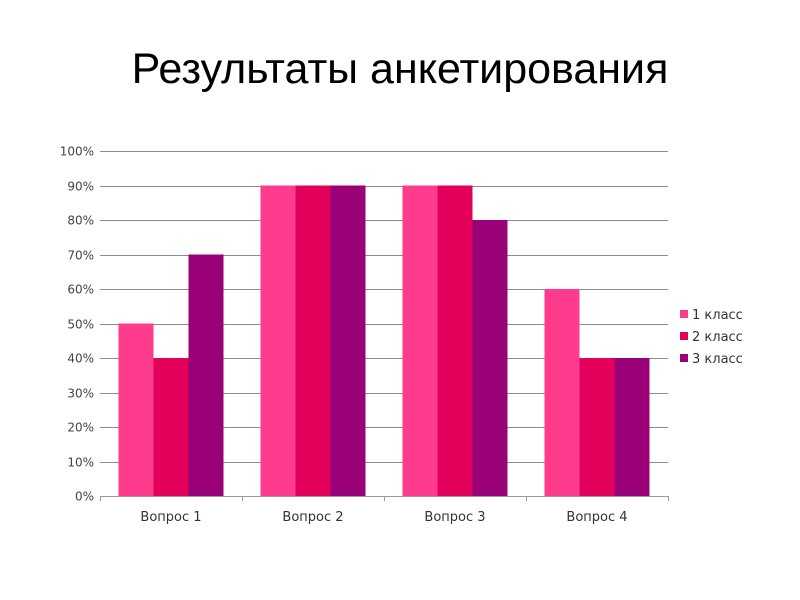 The image size is (800, 600). What do you see at coordinates (84, 497) in the screenshot?
I see `y-tick-label: 0%` at bounding box center [84, 497].